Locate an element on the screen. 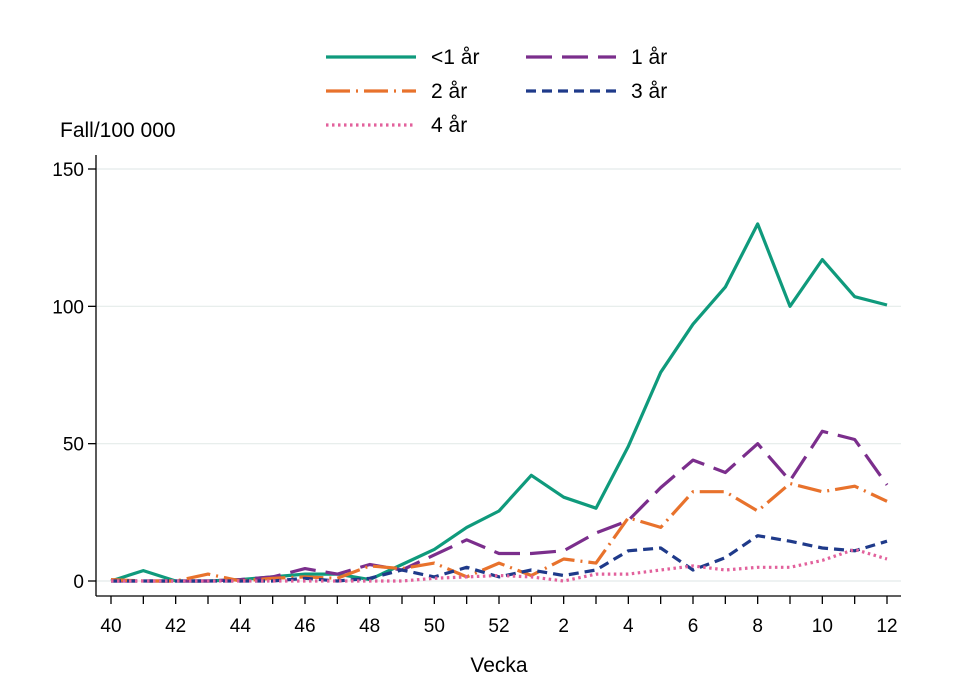  x-tick-label: 44 is located at coordinates (241, 626).